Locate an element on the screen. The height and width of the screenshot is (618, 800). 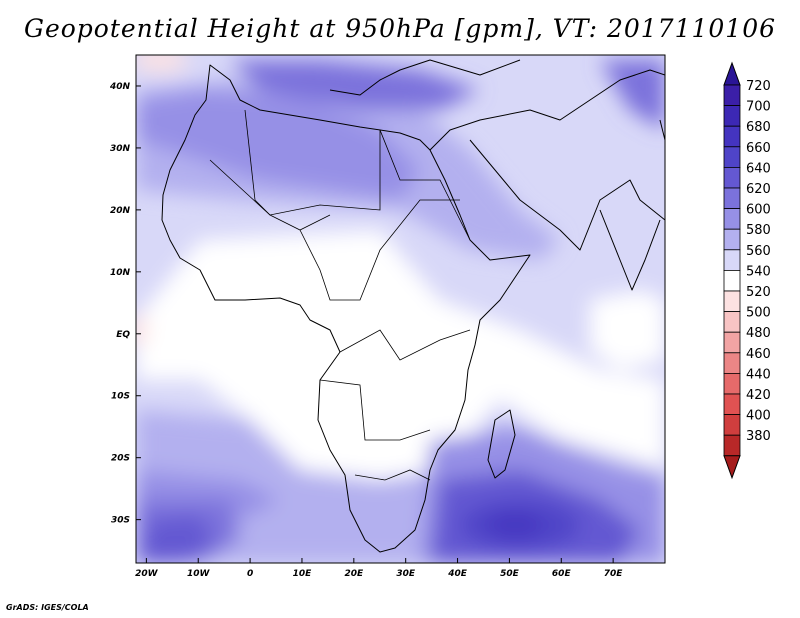
colorbar-label: 640 is located at coordinates (758, 168).